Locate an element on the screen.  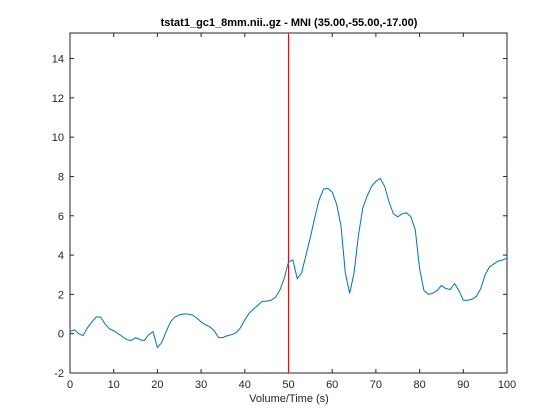
y-tick-label: 0 is located at coordinates (61, 335).